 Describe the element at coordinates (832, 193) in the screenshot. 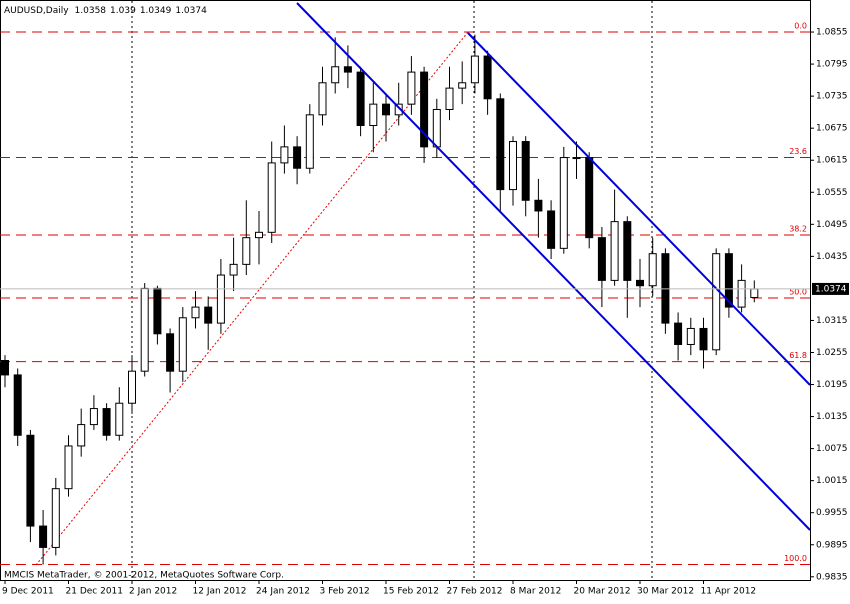

I see `y-tick-label: 1.0555` at that location.